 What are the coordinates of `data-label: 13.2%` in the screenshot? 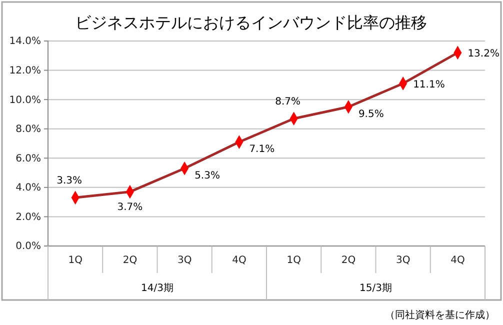 It's located at (484, 54).